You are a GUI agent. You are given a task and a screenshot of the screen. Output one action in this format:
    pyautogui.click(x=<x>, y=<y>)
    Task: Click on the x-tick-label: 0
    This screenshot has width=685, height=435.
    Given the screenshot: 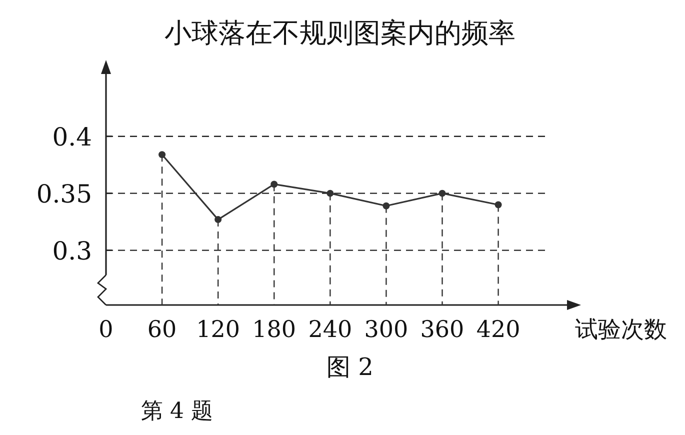 What is the action you would take?
    pyautogui.click(x=106, y=330)
    